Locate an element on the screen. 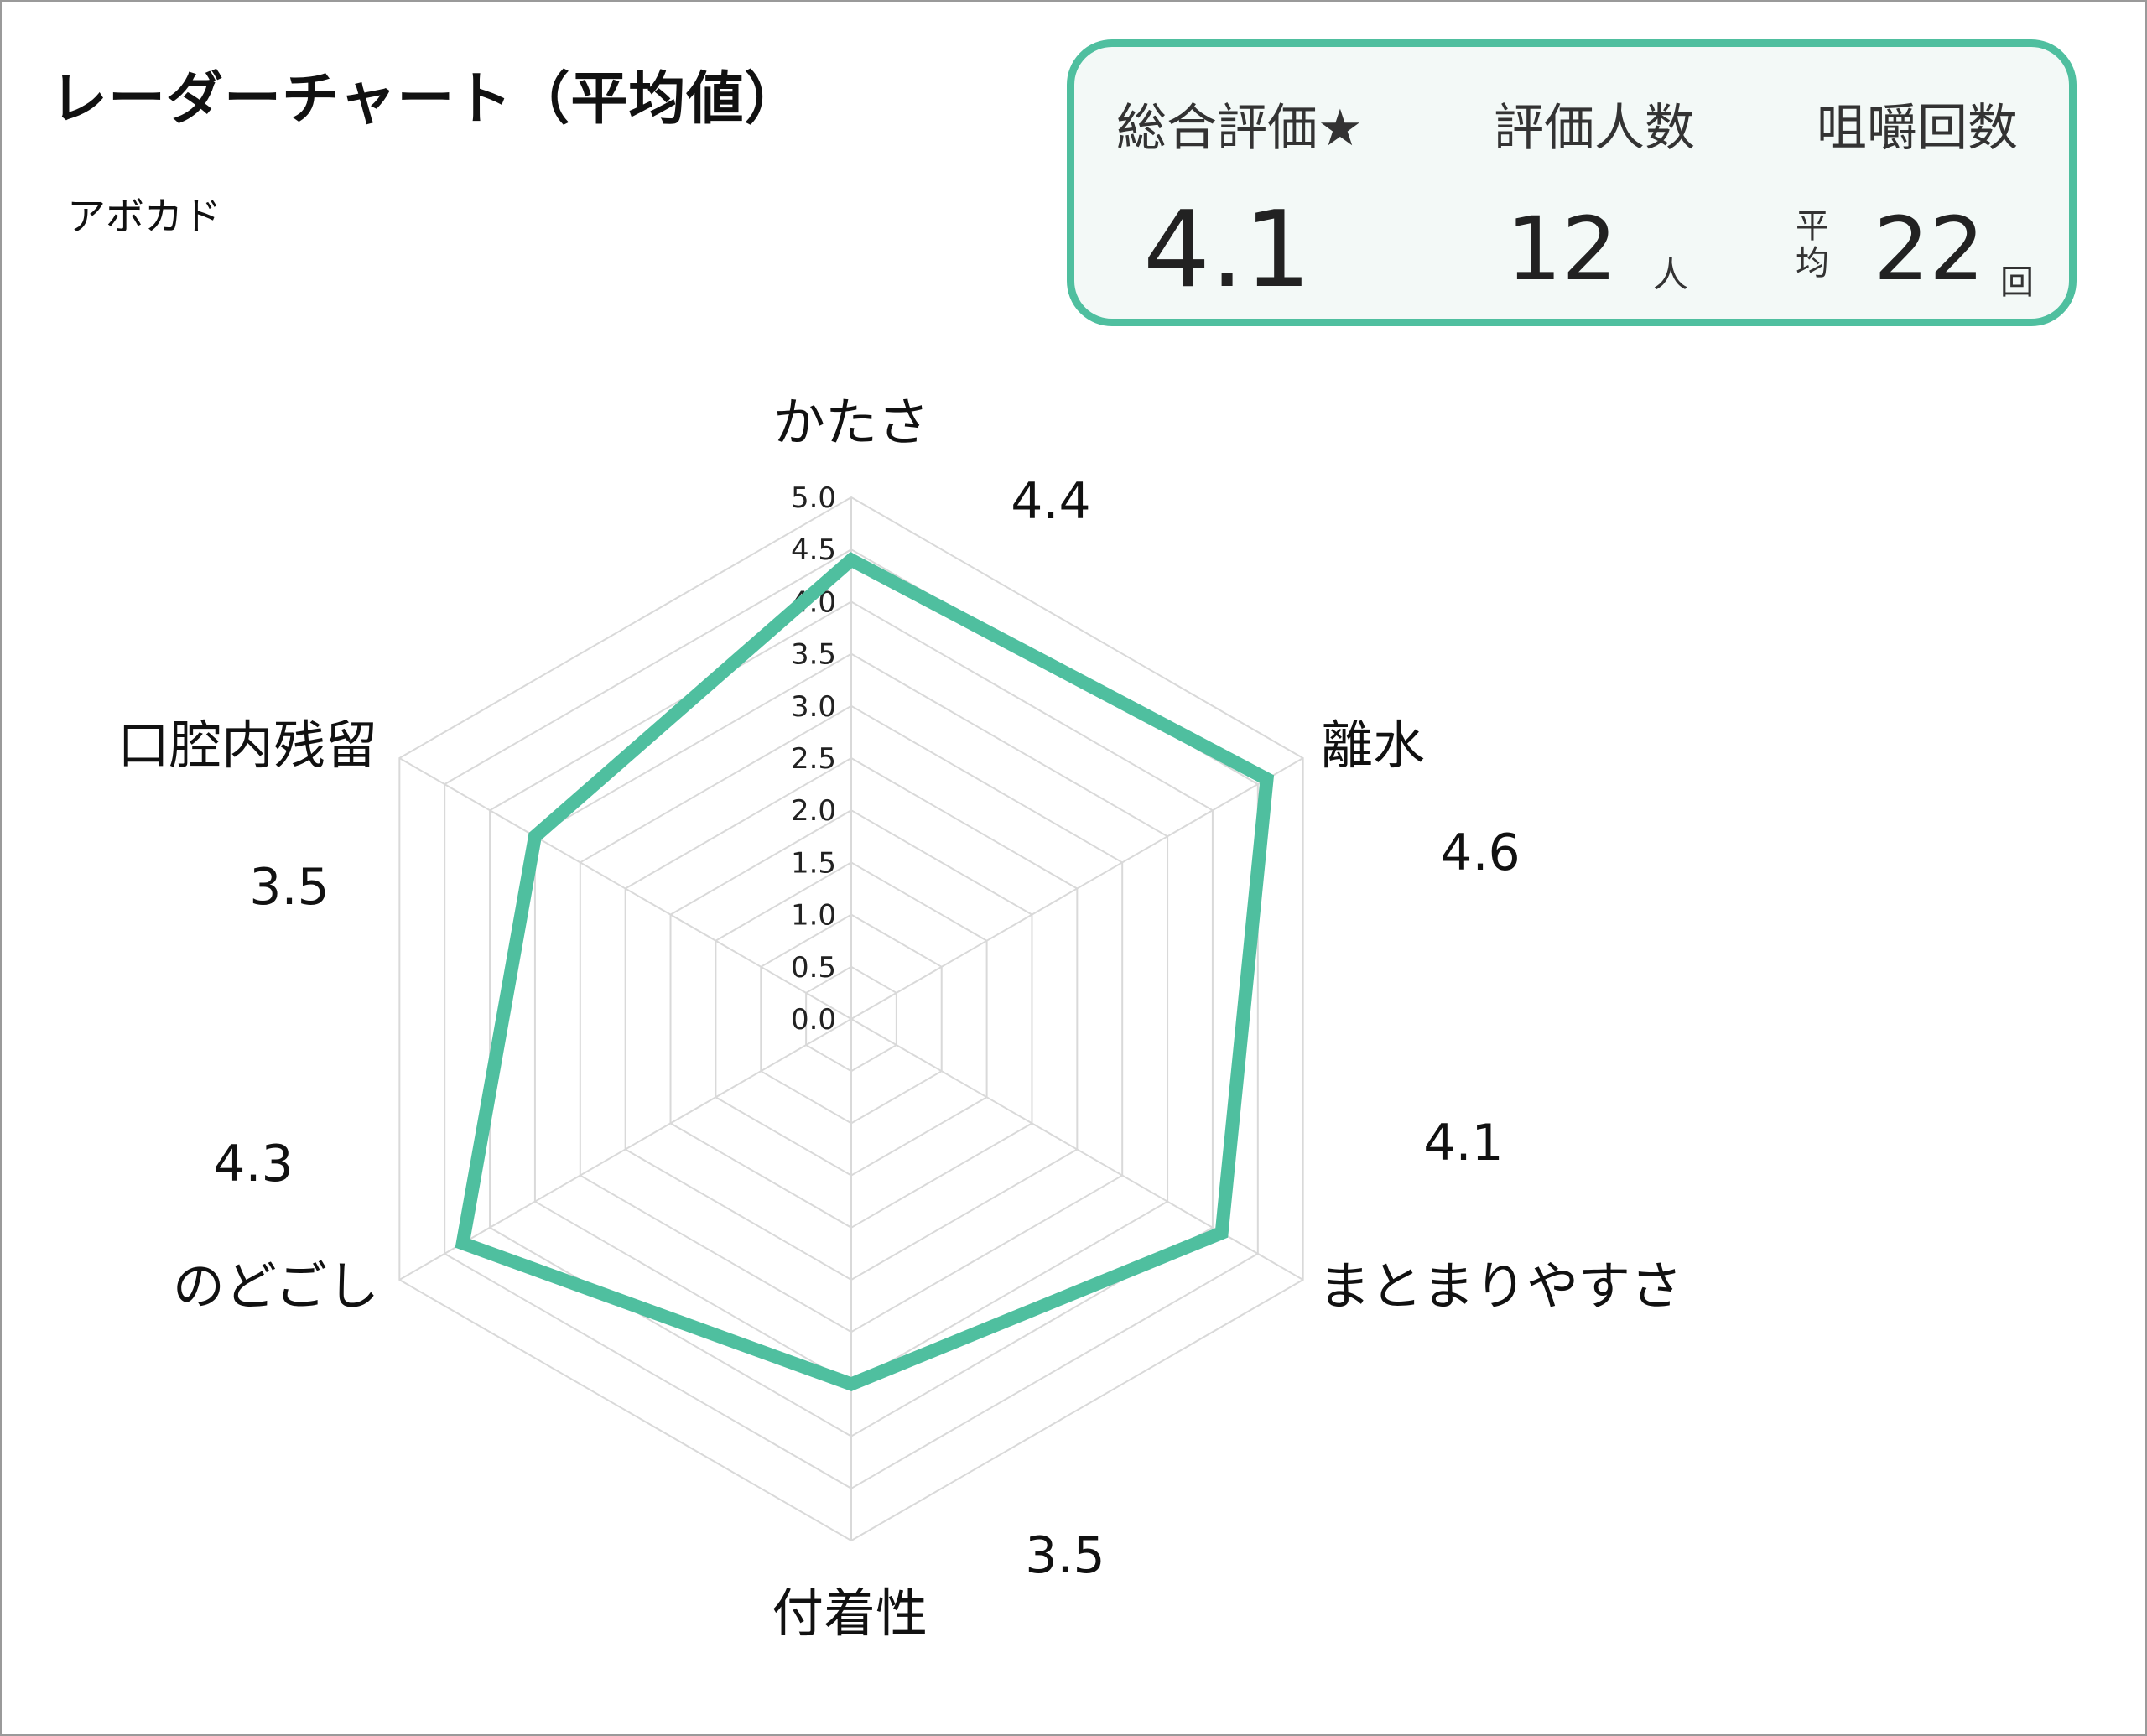 The height and width of the screenshot is (1736, 2147). category-label: まとまりやすさ is located at coordinates (1500, 1286).